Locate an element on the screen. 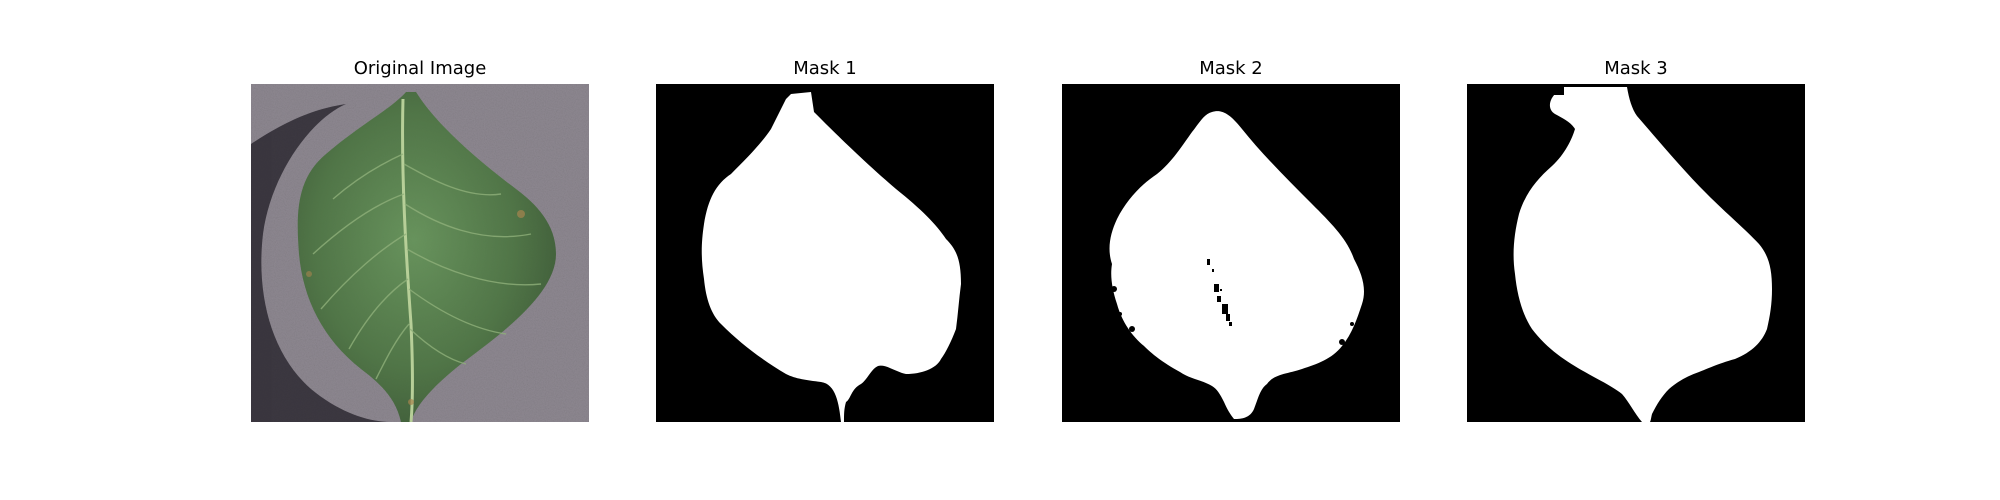  mask-3-image is located at coordinates (1636, 253).